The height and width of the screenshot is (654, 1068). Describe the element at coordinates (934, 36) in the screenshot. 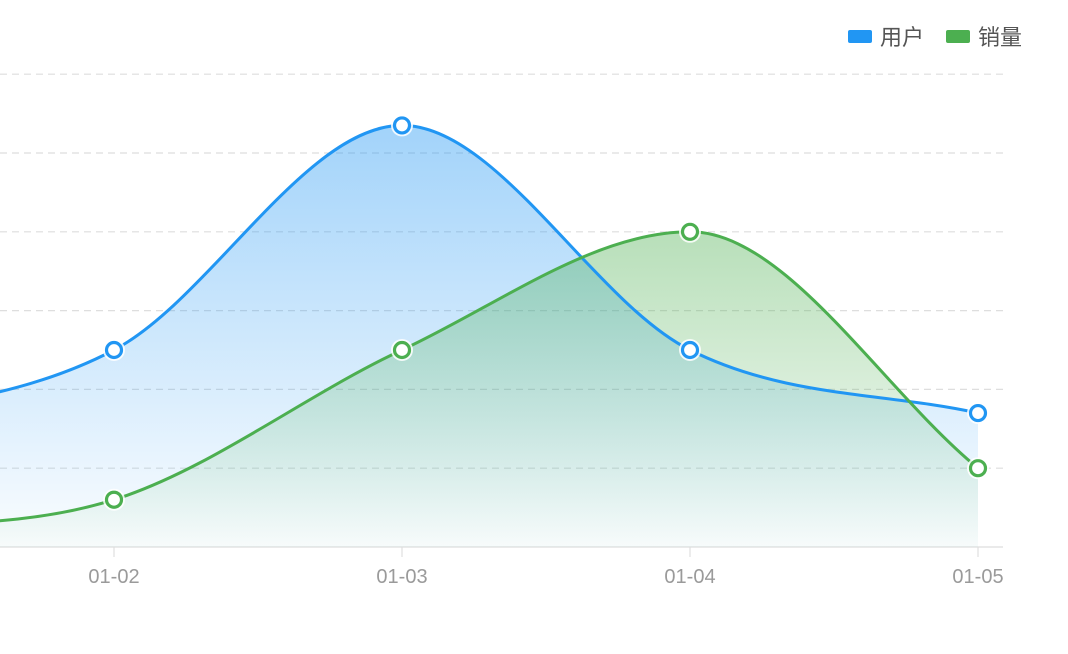

I see `legend: 用户 销量` at that location.